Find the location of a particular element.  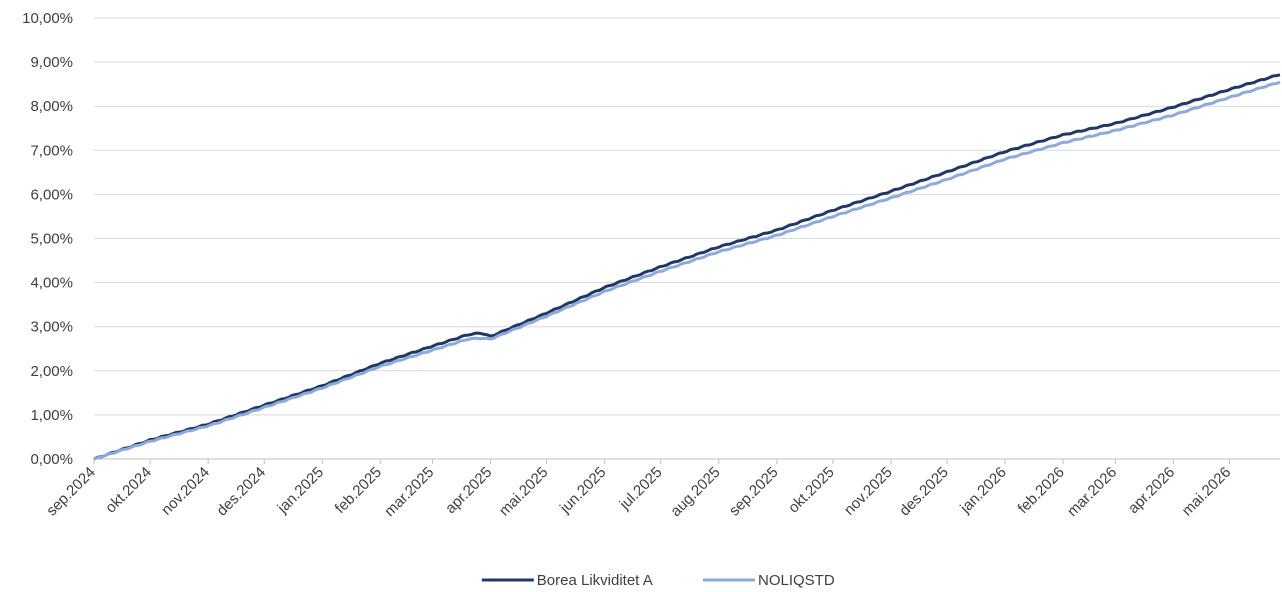

x-tick-label: feb.2026 is located at coordinates (1041, 490).